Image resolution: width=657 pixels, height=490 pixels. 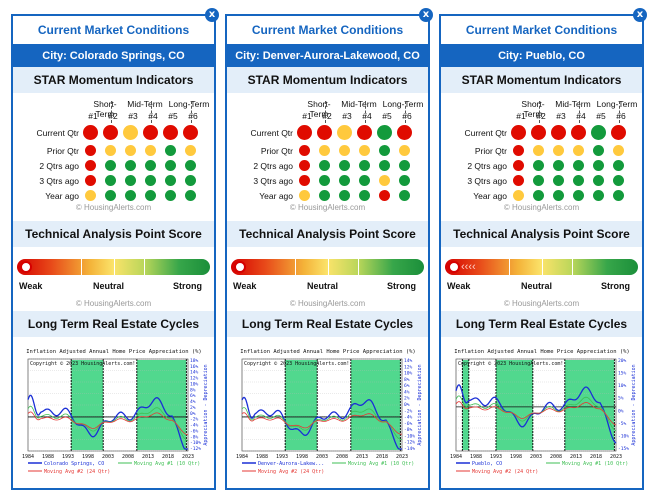 I want to click on moving-avg-2-line, so click(x=108, y=423).